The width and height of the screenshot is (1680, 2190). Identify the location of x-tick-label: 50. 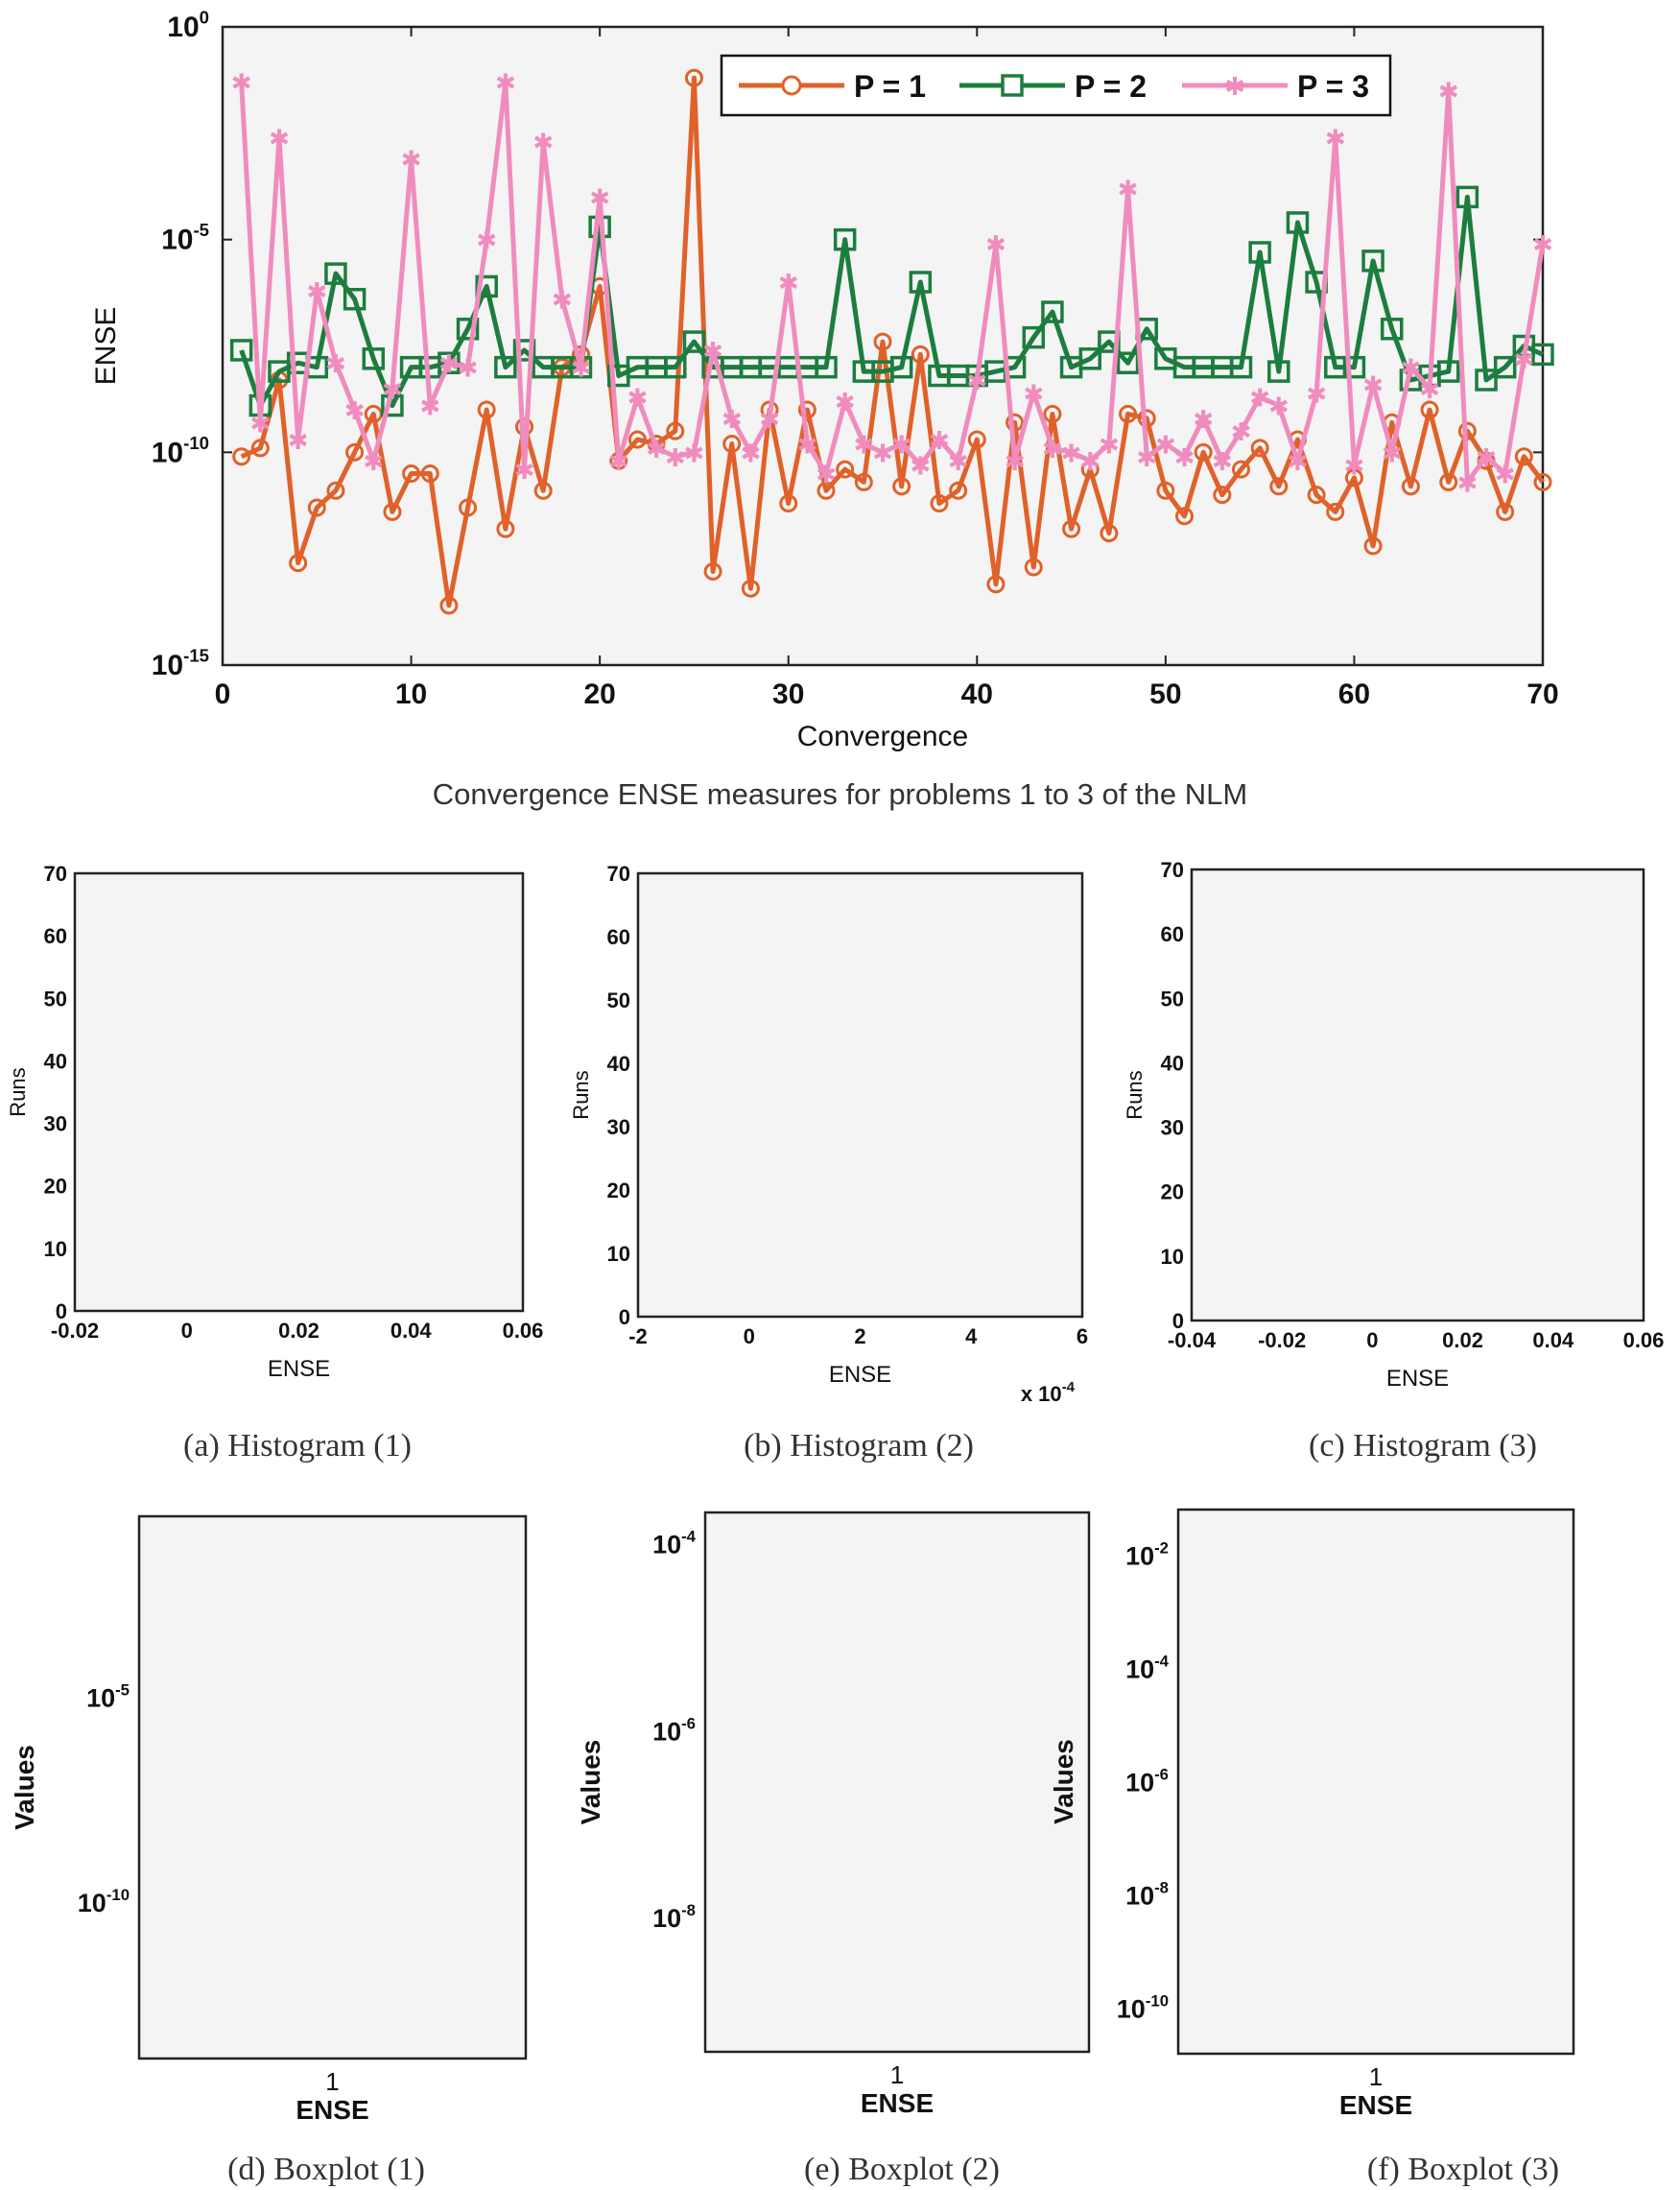
(1165, 694).